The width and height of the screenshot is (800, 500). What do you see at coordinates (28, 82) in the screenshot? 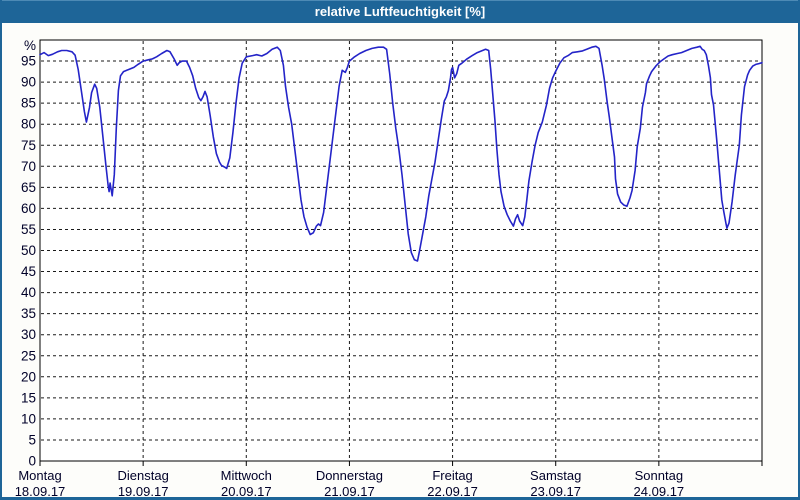
I see `y-tick-label: 90` at bounding box center [28, 82].